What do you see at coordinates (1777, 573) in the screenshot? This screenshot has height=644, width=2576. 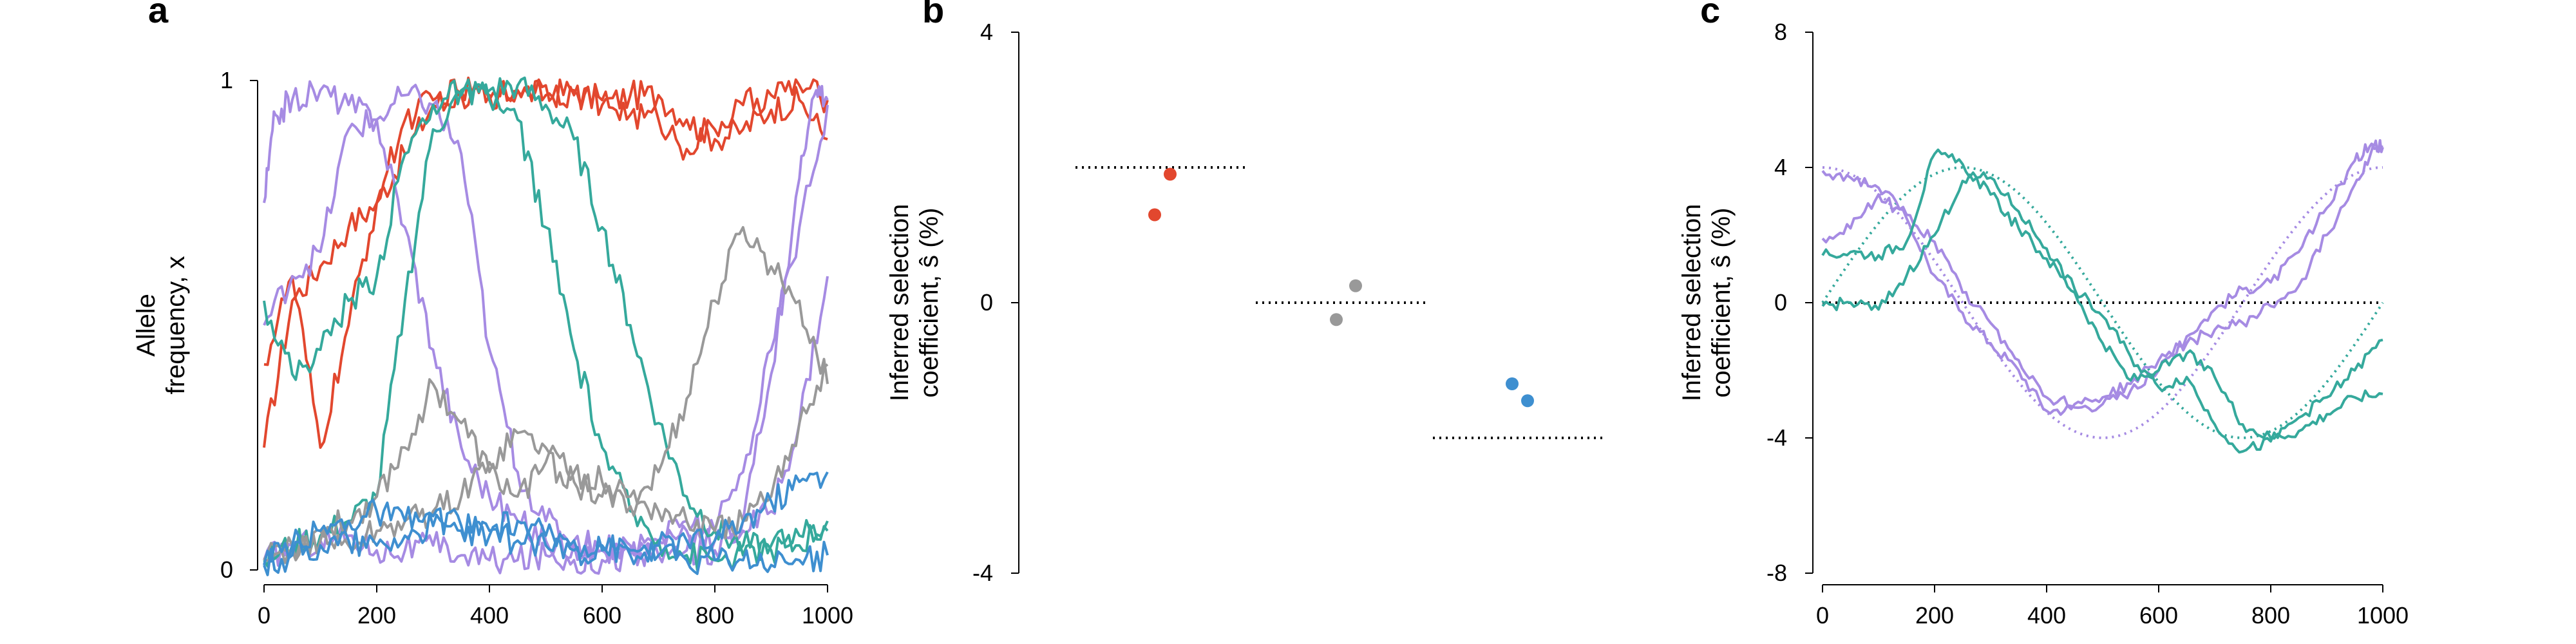 I see `y-tick-label: -8` at bounding box center [1777, 573].